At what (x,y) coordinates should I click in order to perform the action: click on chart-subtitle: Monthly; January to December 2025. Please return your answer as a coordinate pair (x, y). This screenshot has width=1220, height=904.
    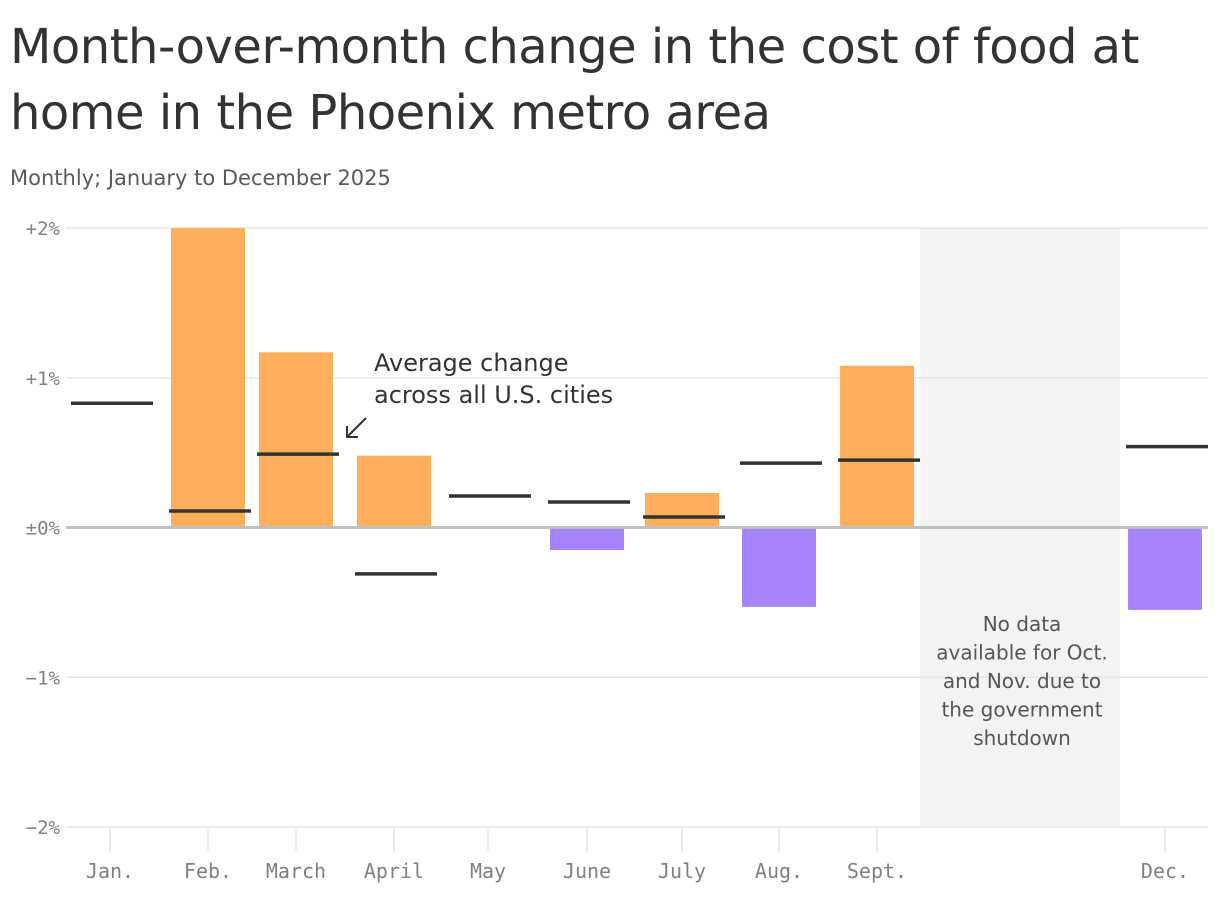
    Looking at the image, I should click on (200, 178).